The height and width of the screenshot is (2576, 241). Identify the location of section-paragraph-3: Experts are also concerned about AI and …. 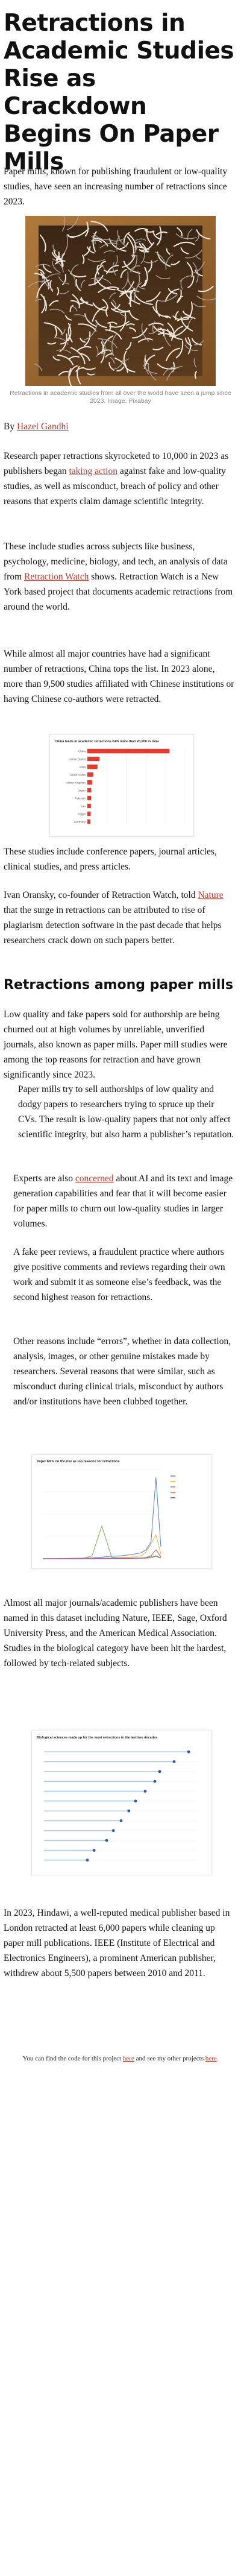
(125, 1201).